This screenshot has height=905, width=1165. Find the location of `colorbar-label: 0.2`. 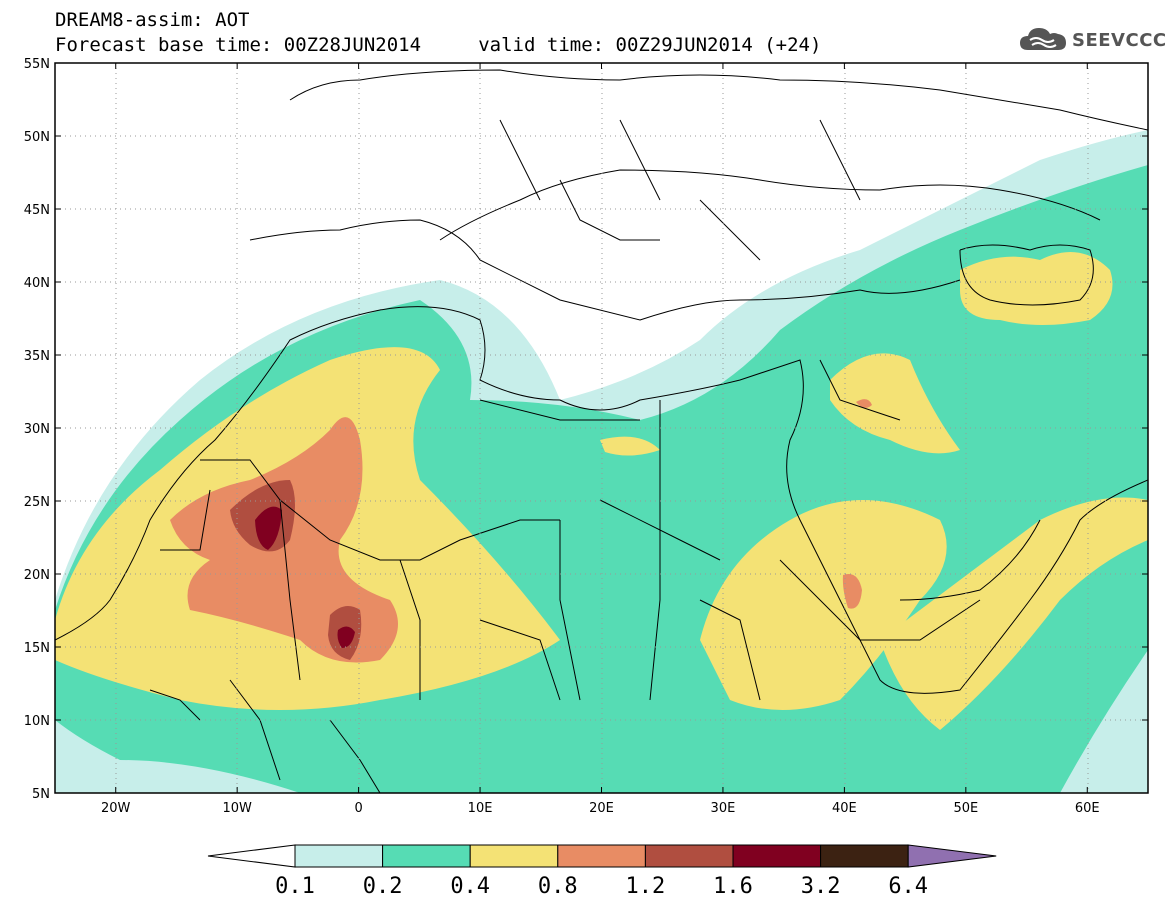

colorbar-label: 0.2 is located at coordinates (383, 886).